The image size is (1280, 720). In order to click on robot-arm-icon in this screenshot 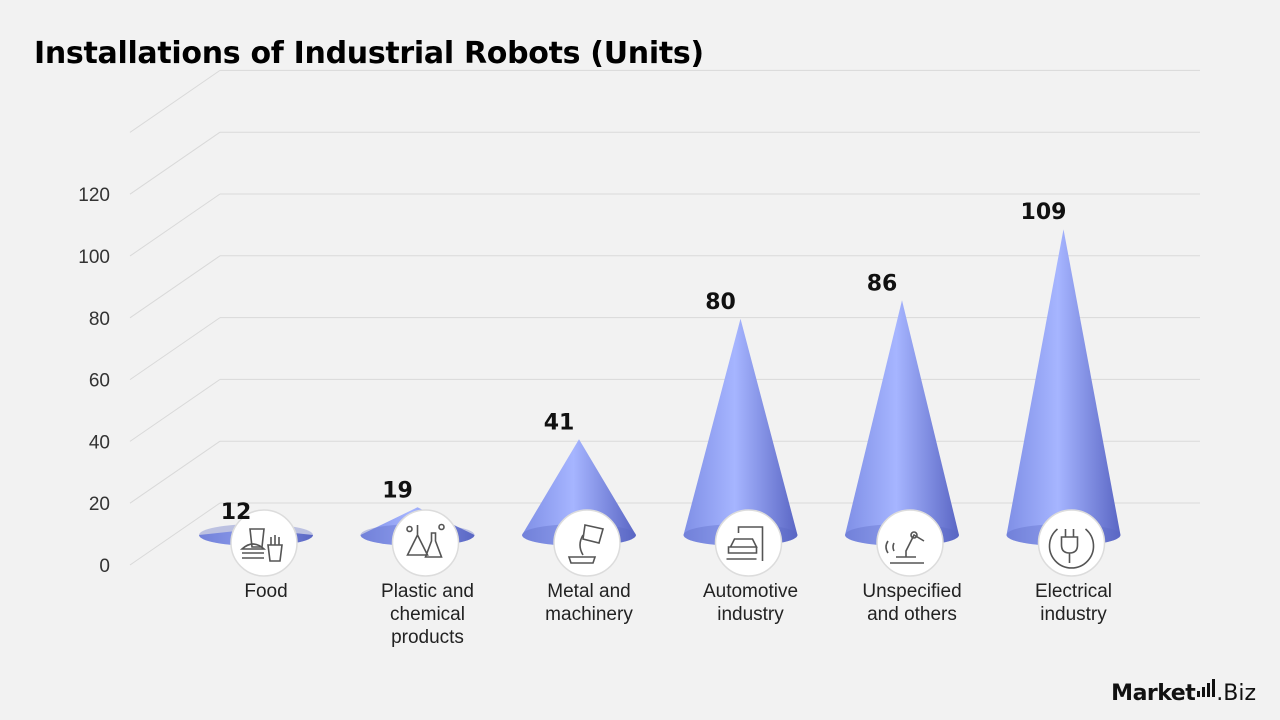, I will do `click(910, 543)`.